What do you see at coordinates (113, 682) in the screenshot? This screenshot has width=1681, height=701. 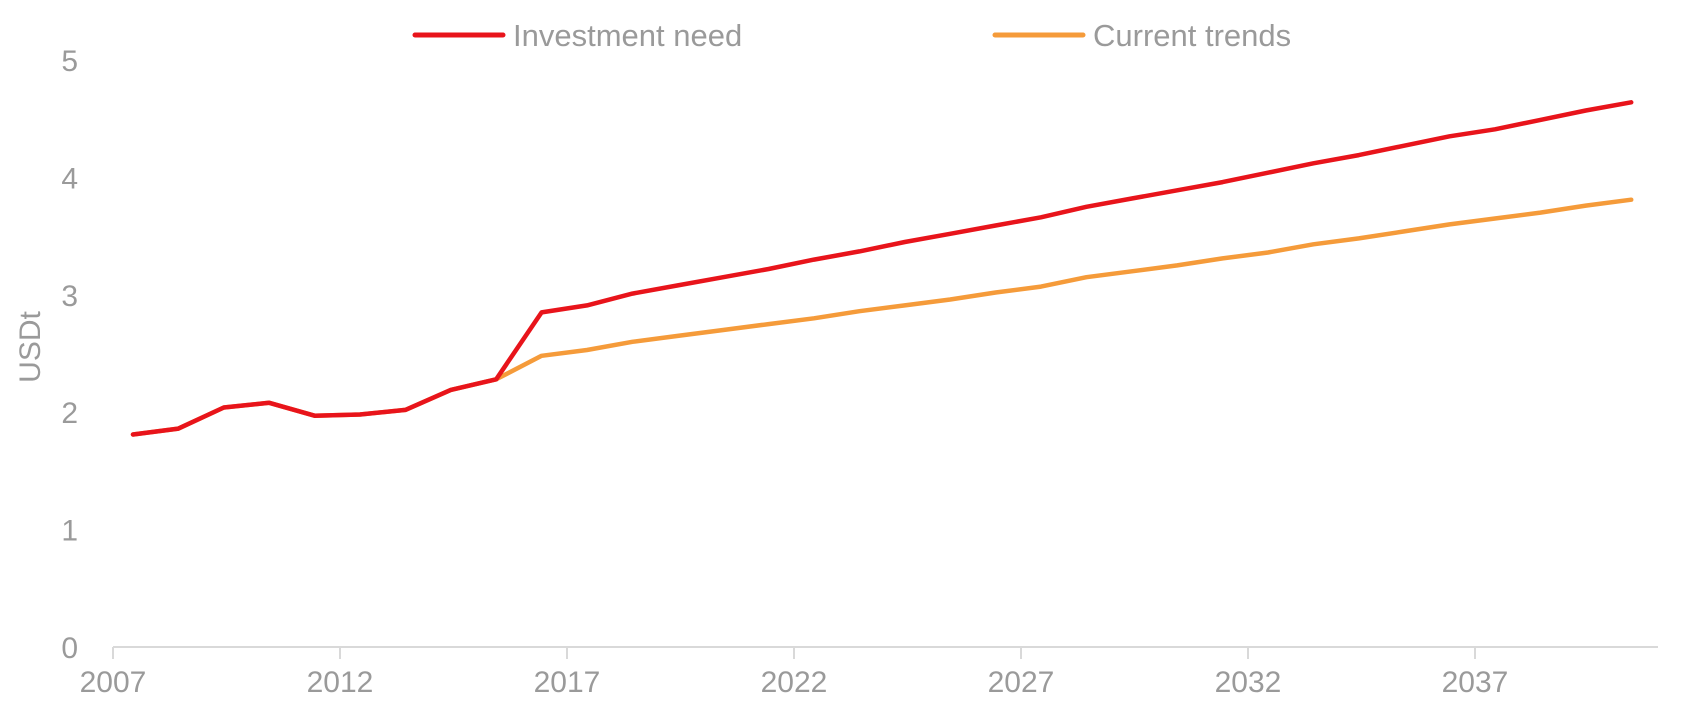 I see `x-tick-label: 2007` at bounding box center [113, 682].